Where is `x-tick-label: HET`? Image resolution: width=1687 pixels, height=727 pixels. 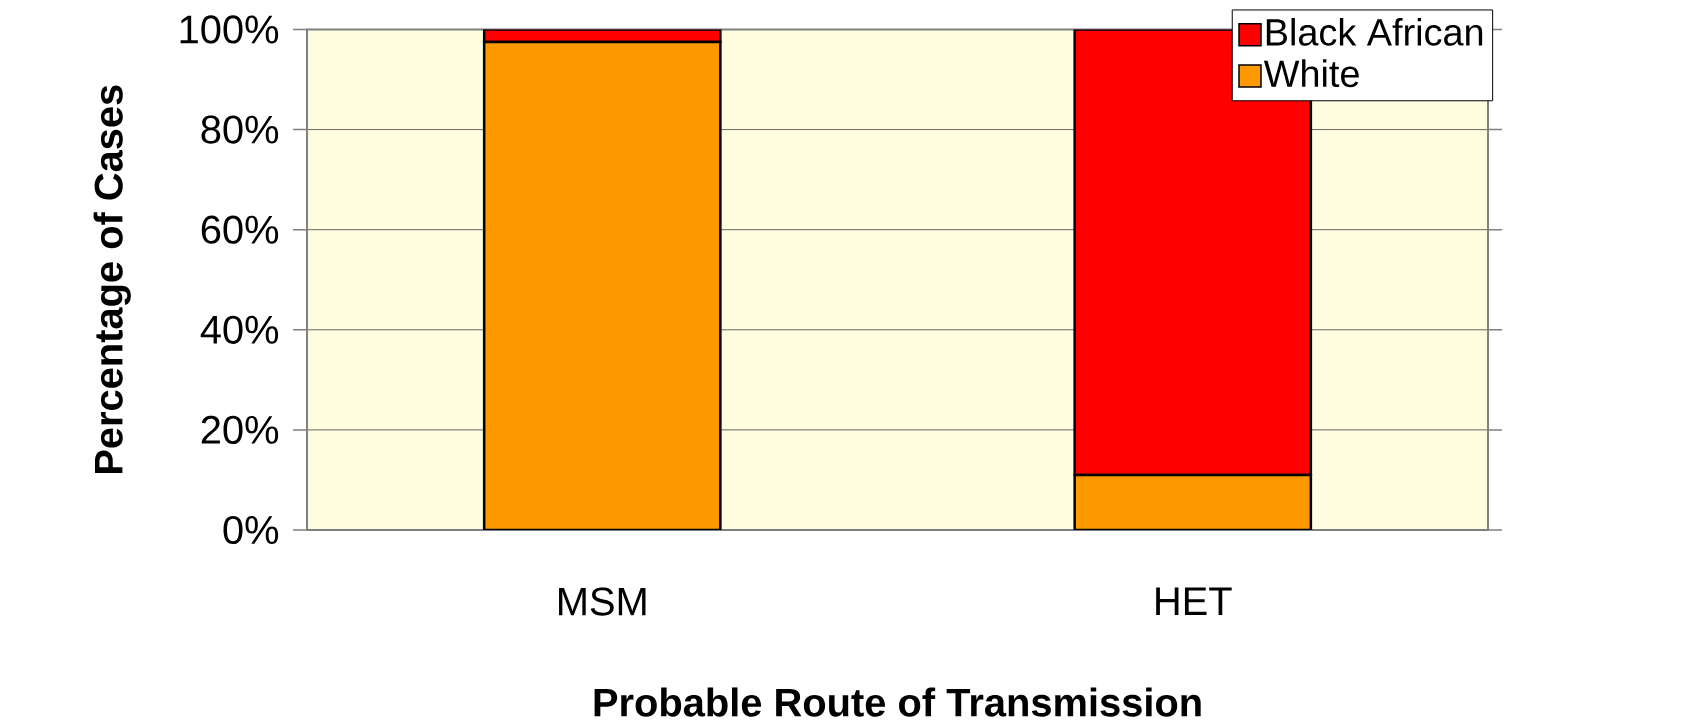 x-tick-label: HET is located at coordinates (1194, 601).